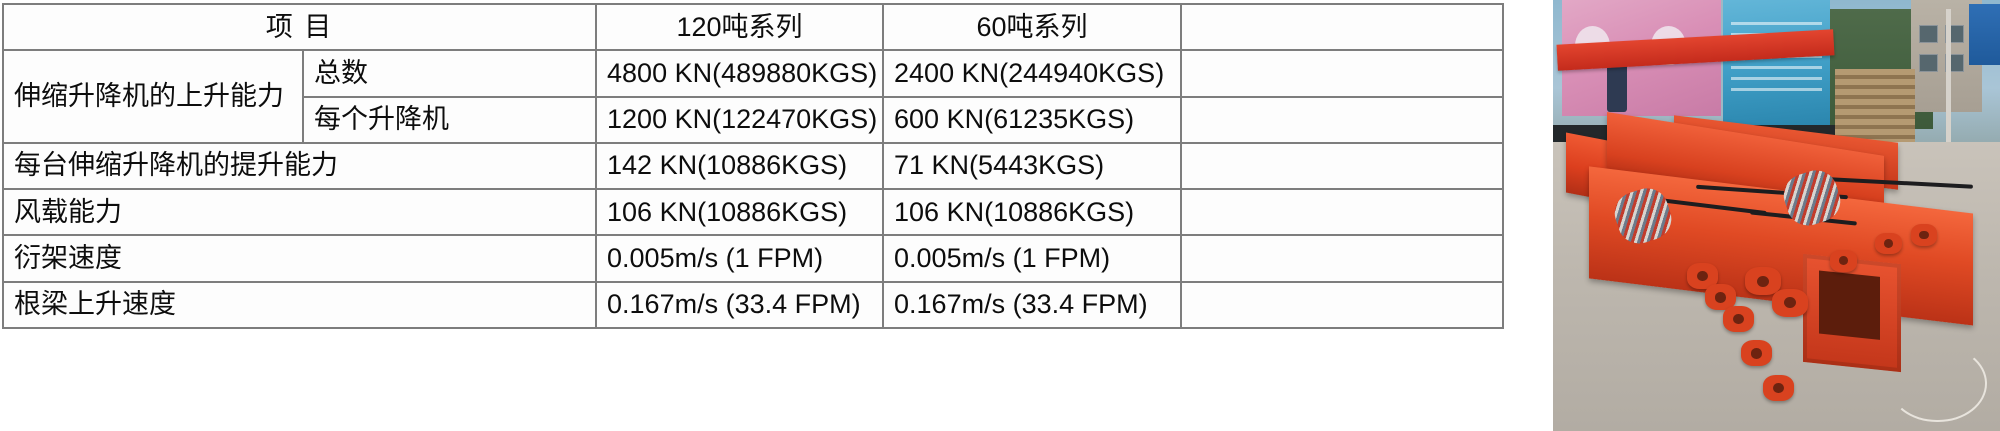  What do you see at coordinates (740, 73) in the screenshot?
I see `cell-120-total: 4800 KN(489880KGS)` at bounding box center [740, 73].